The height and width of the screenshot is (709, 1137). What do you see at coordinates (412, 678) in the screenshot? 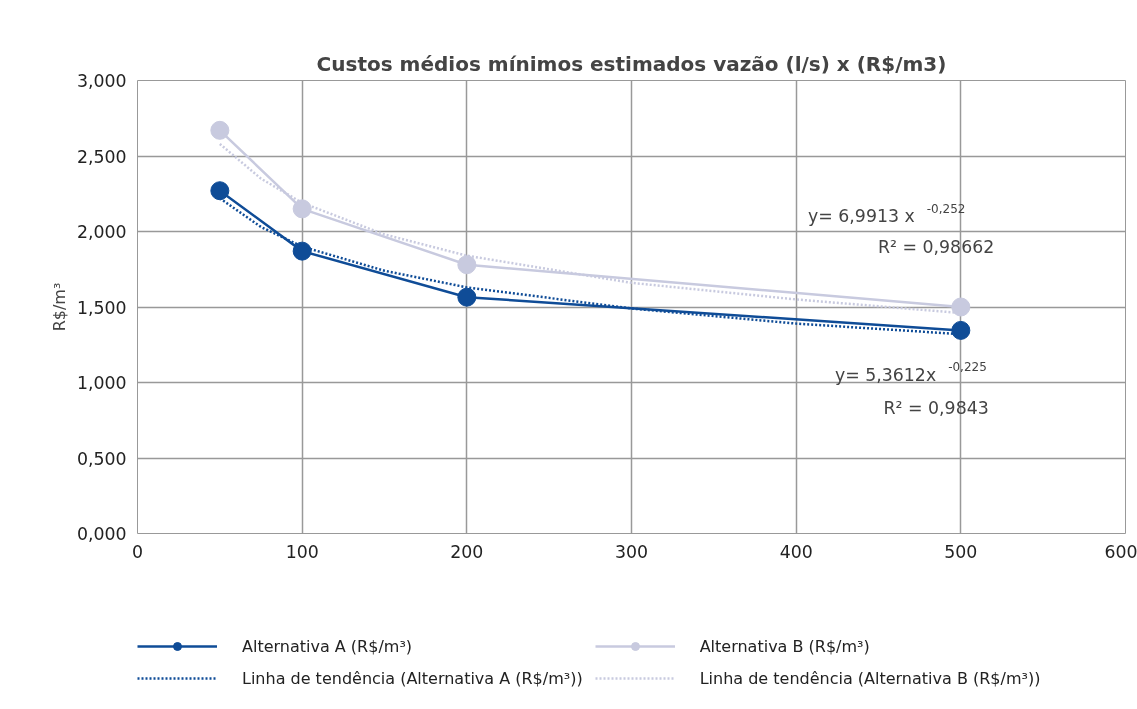
I see `legend-label: Linha de tendência (Alternativa A (R$/m³))` at bounding box center [412, 678].